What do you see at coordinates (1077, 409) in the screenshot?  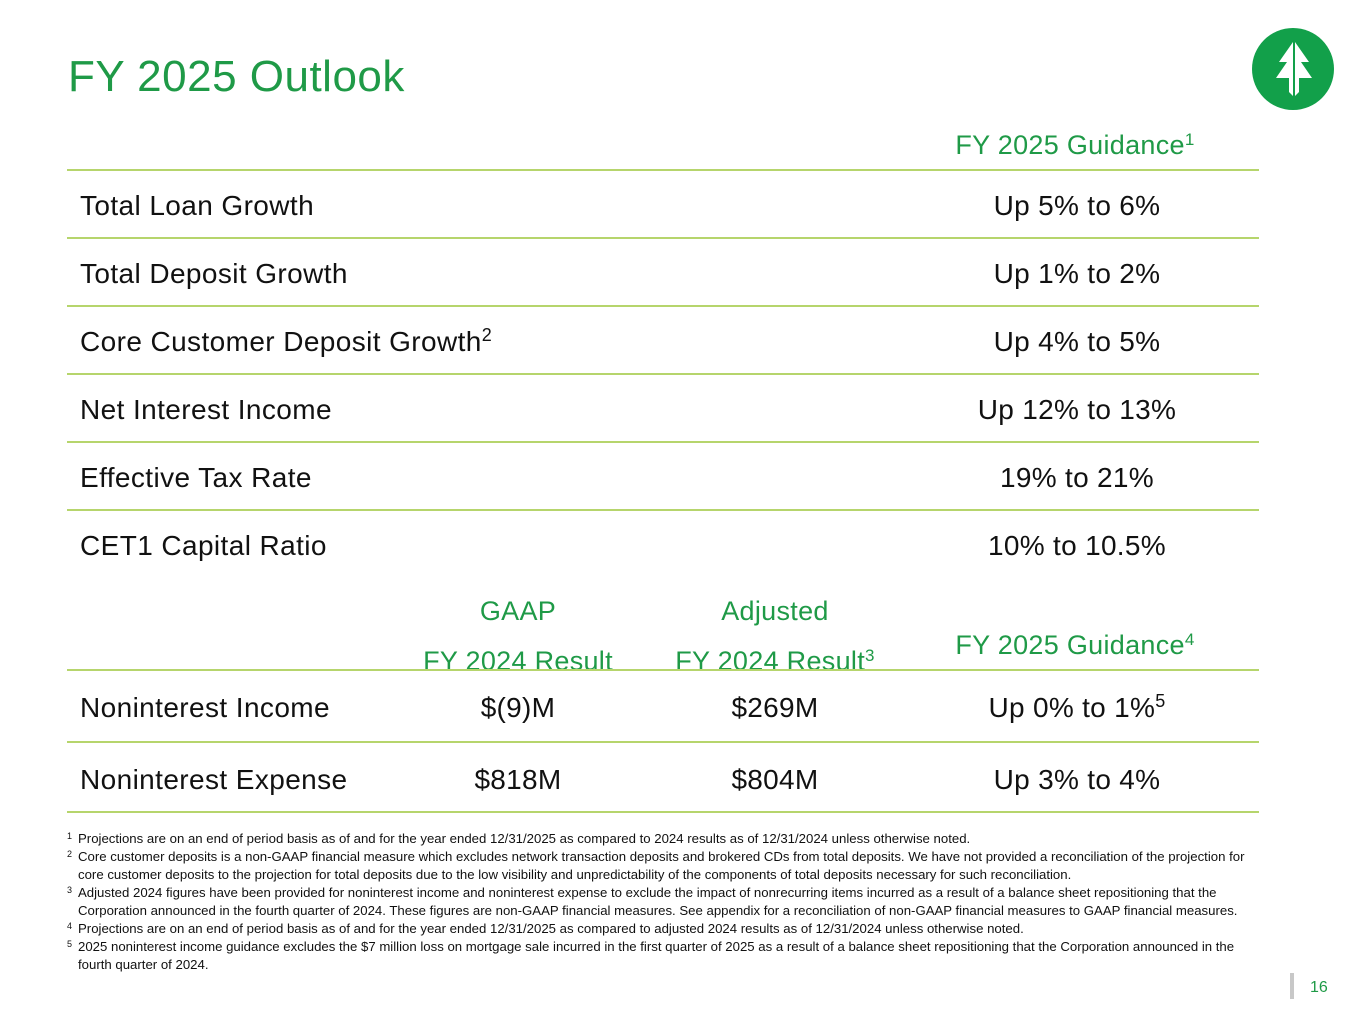 I see `guidance-value: Up 12% to 13%` at bounding box center [1077, 409].